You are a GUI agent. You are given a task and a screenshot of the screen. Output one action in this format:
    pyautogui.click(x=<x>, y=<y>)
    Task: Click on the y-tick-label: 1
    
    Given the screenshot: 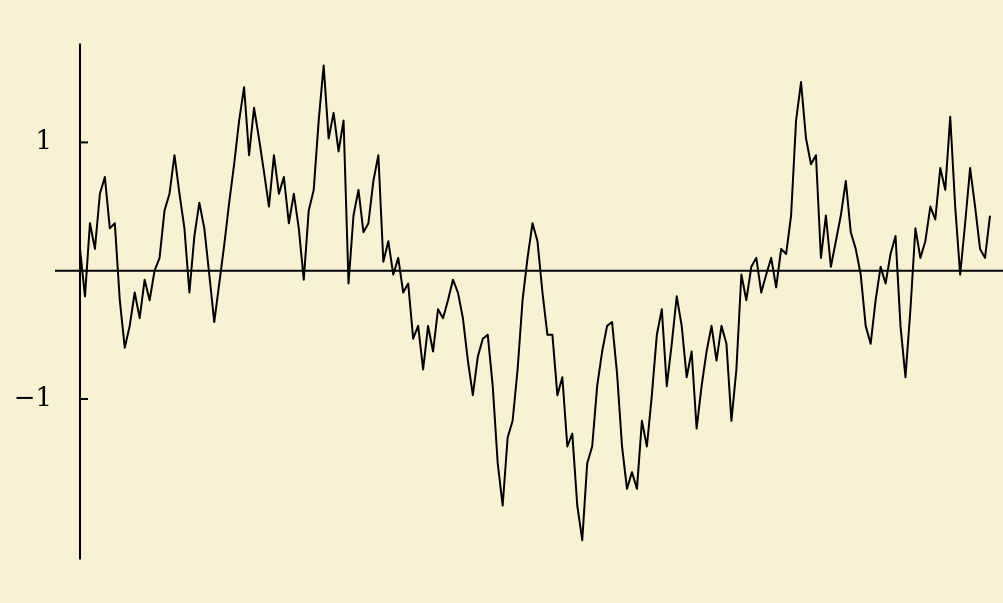 What is the action you would take?
    pyautogui.click(x=43, y=140)
    